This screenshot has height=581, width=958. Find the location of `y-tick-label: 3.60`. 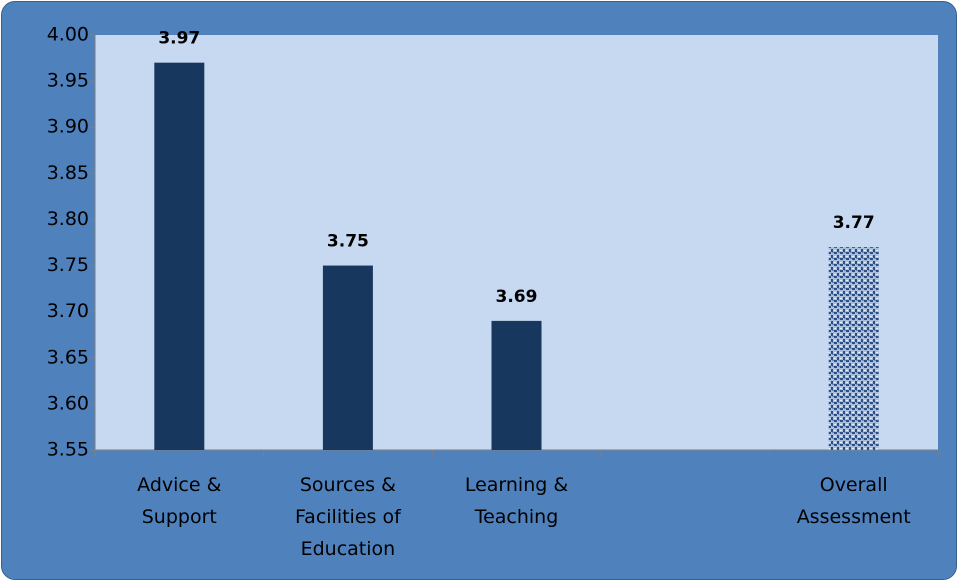

y-tick-label: 3.60 is located at coordinates (68, 403).